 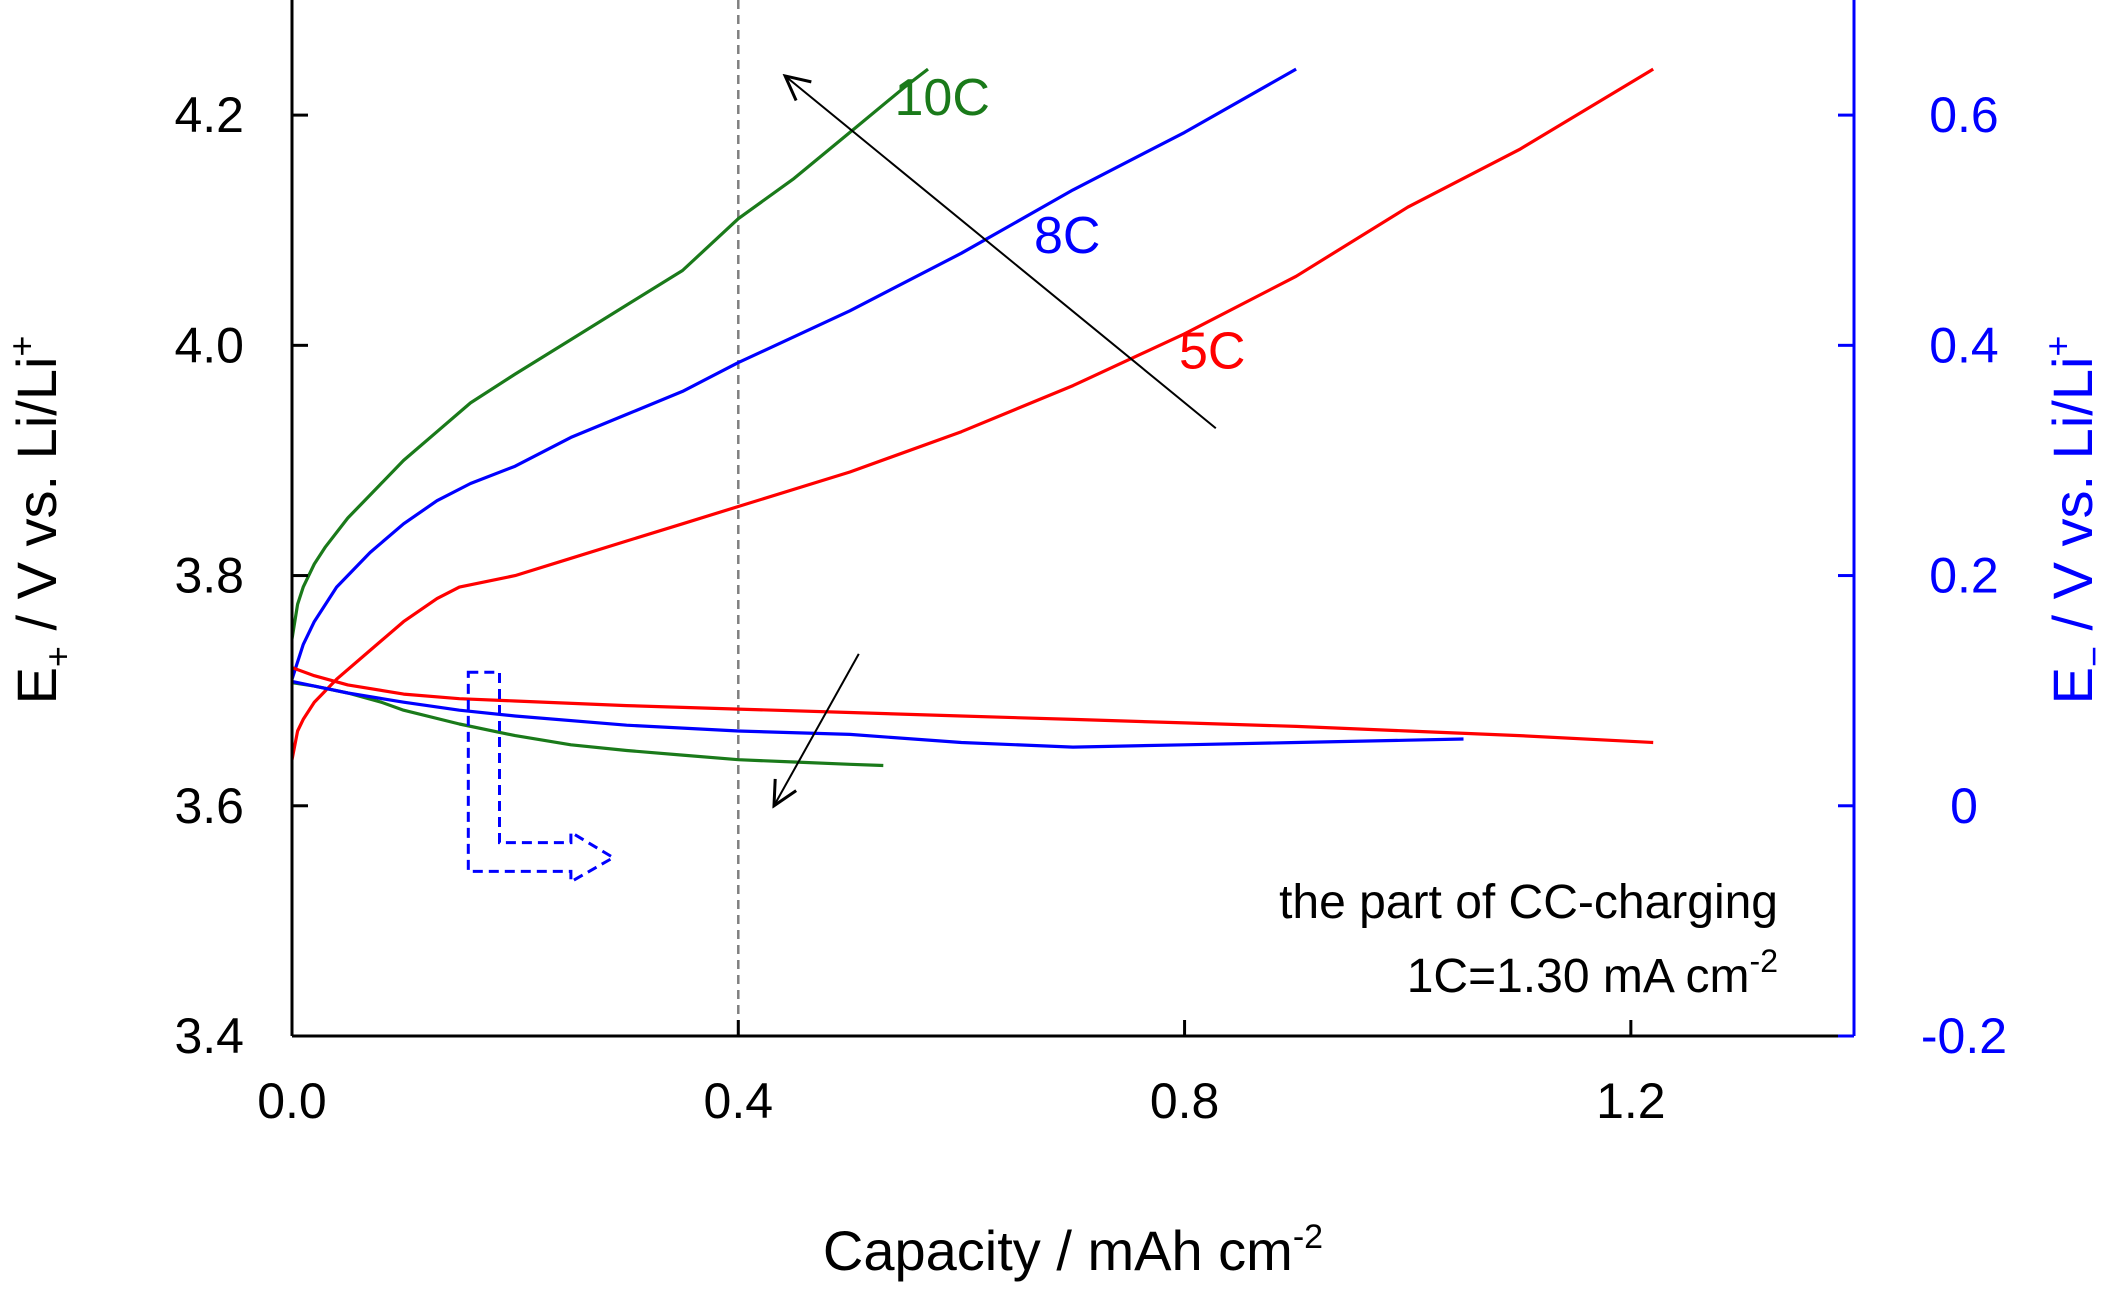 What do you see at coordinates (209, 576) in the screenshot?
I see `y-left-tick-label: 3.8` at bounding box center [209, 576].